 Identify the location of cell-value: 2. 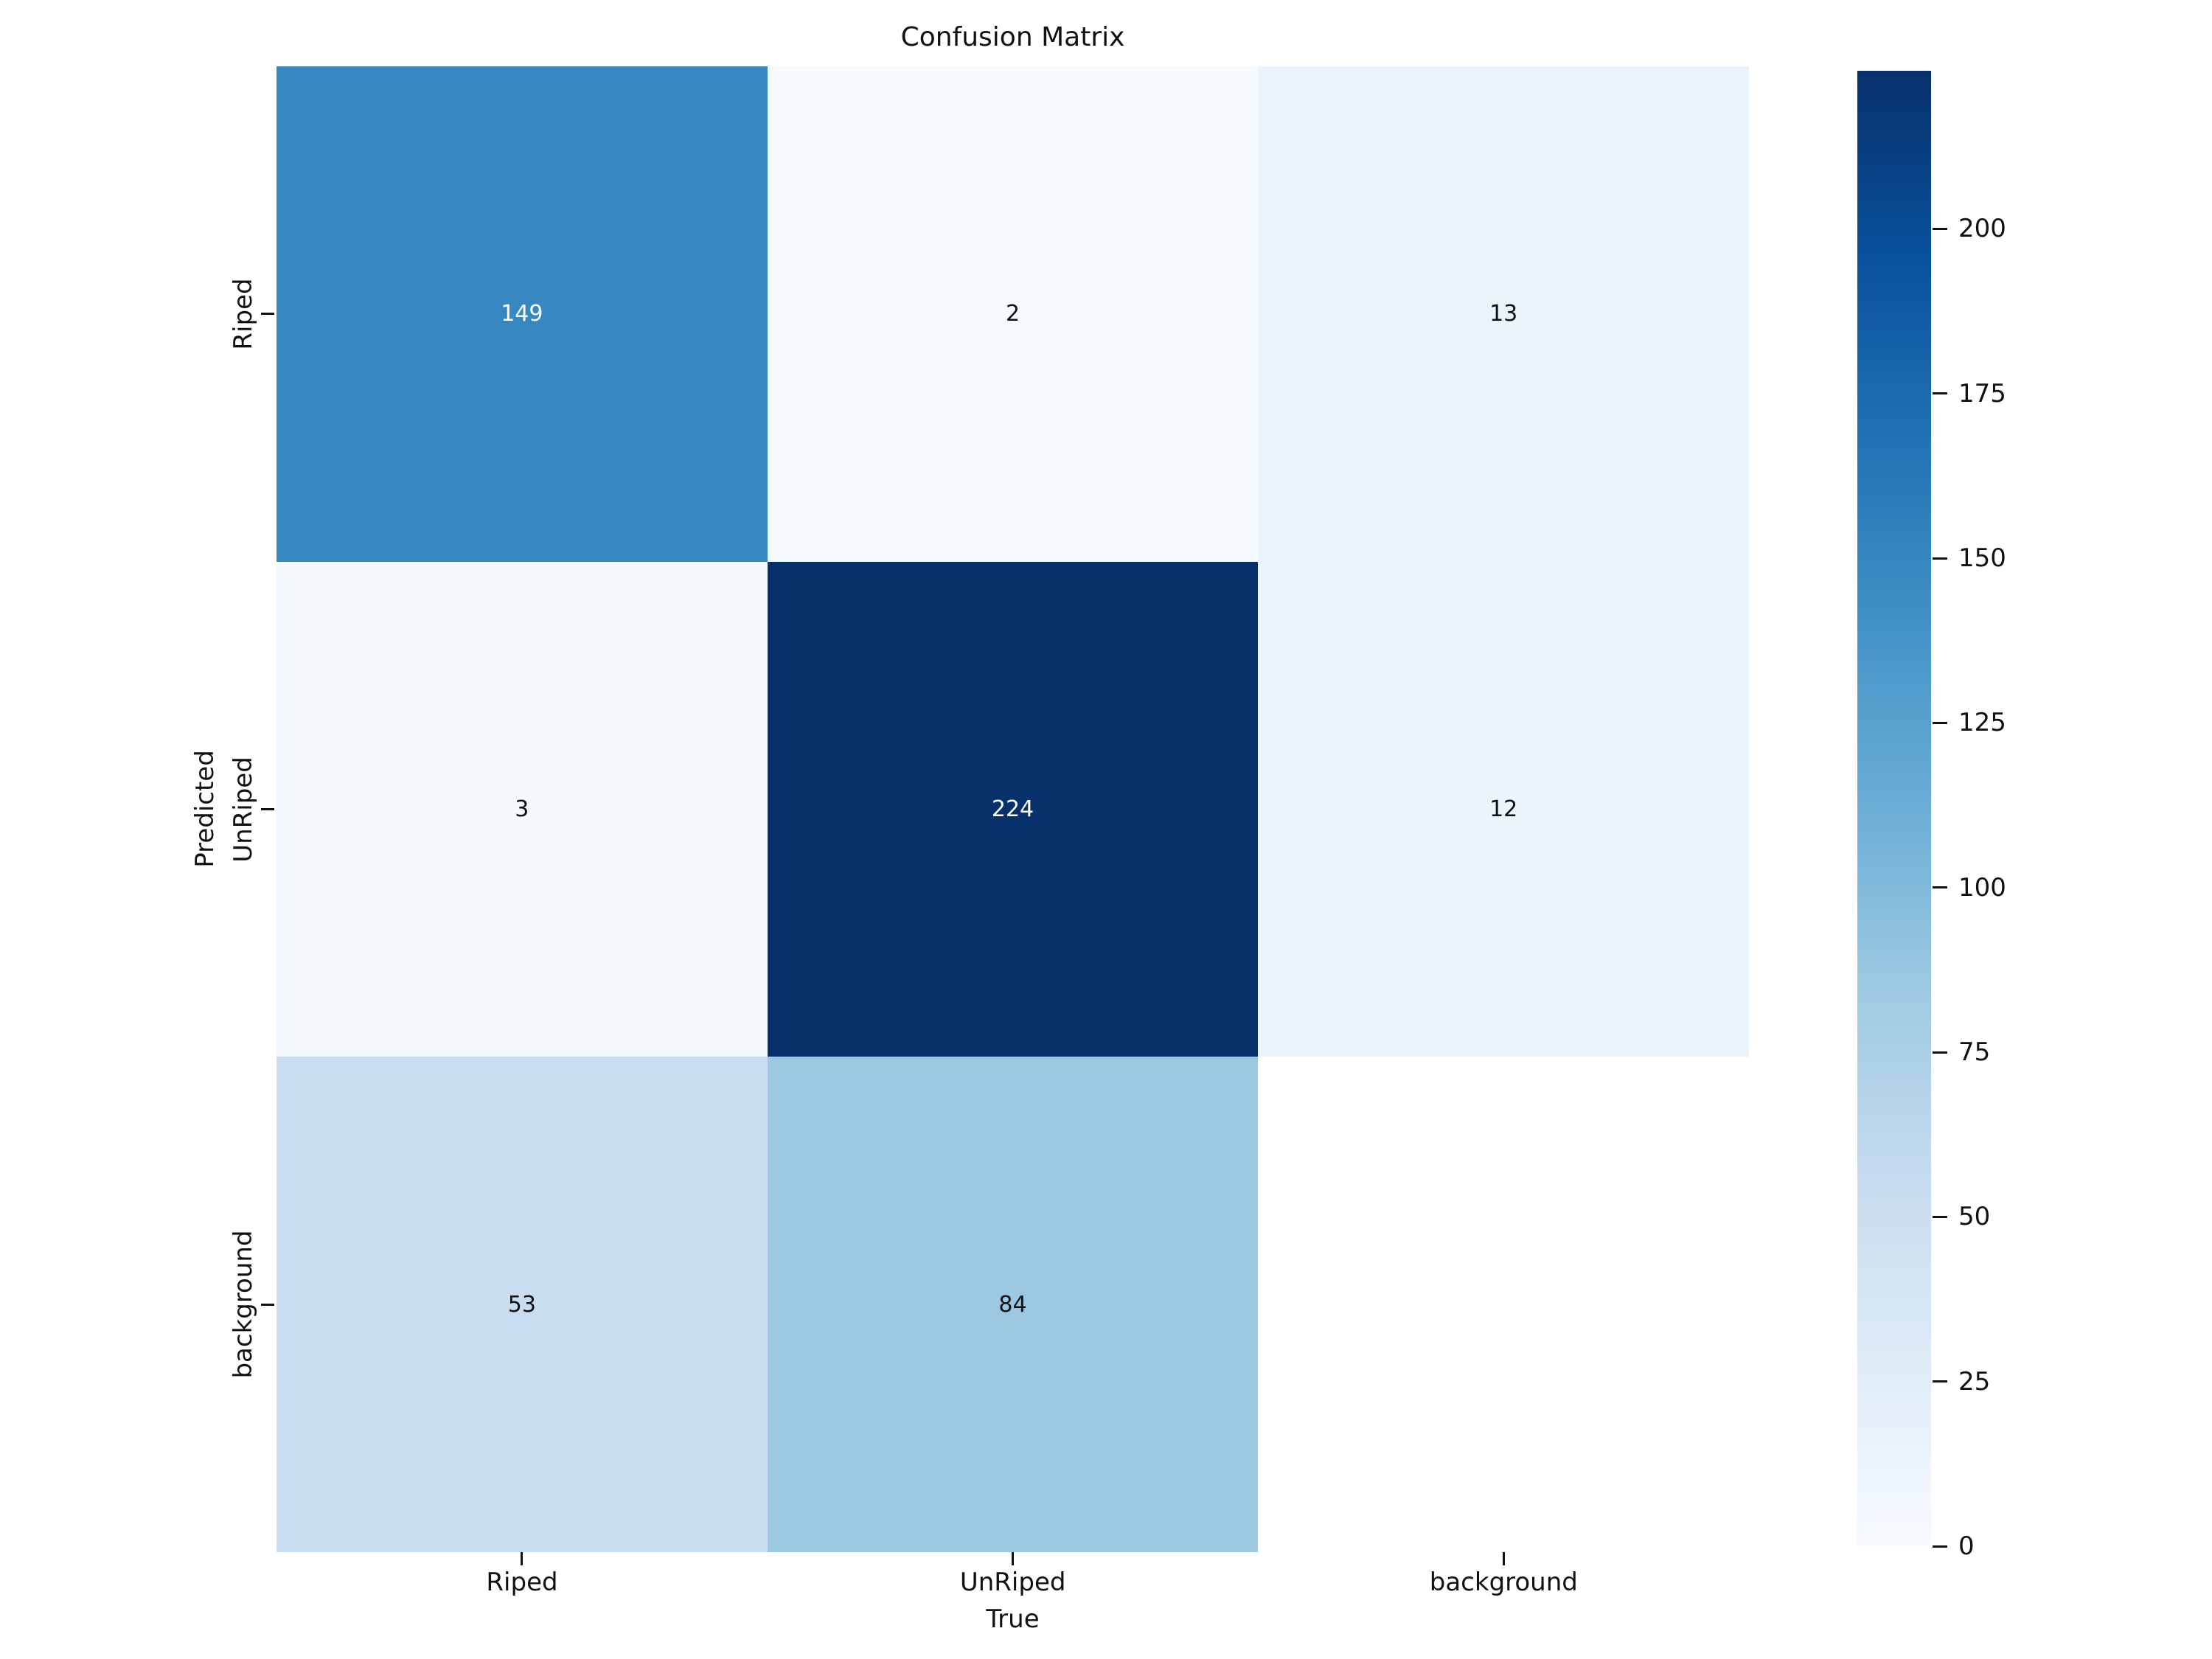
(1012, 314).